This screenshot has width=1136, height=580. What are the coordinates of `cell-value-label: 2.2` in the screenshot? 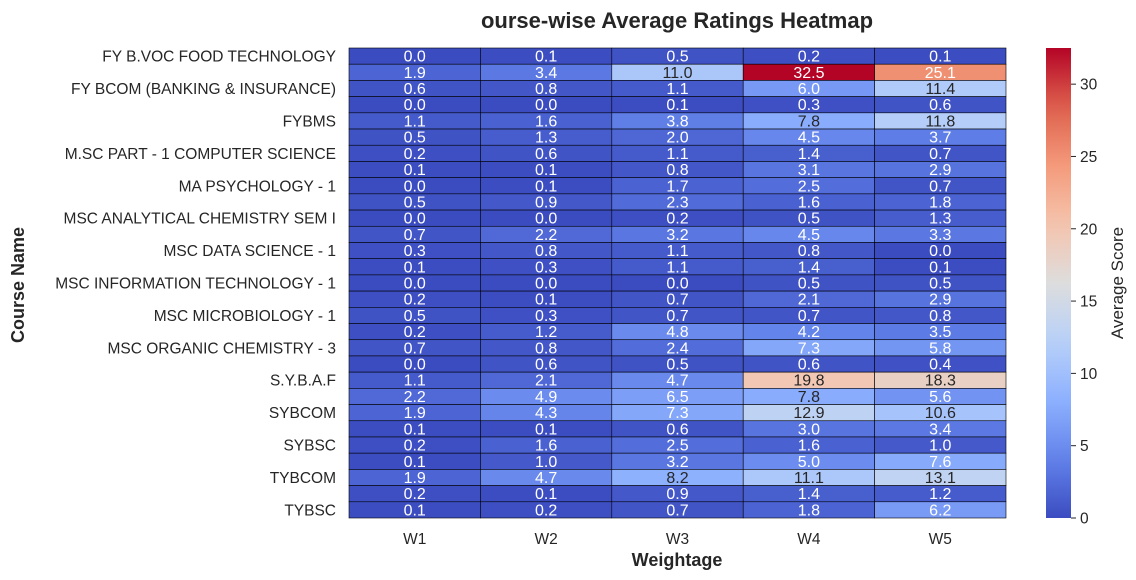 It's located at (415, 397).